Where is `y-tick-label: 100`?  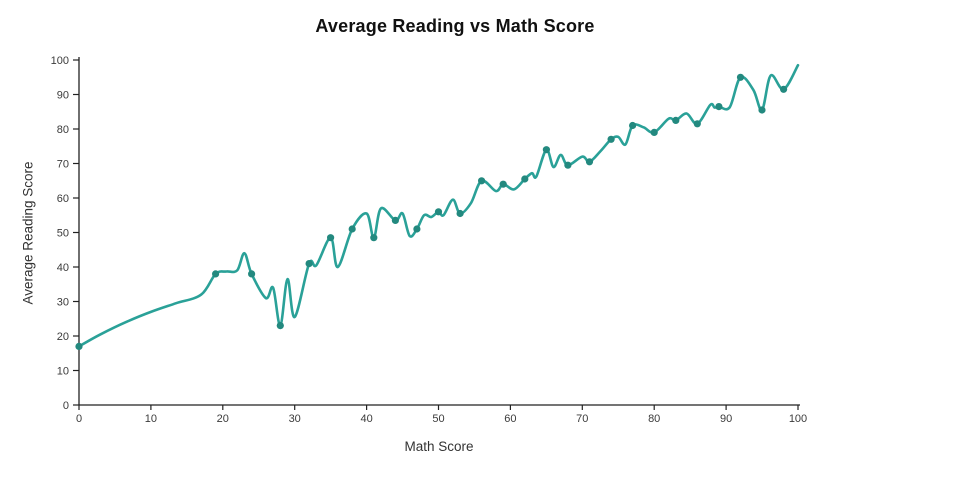 y-tick-label: 100 is located at coordinates (60, 61).